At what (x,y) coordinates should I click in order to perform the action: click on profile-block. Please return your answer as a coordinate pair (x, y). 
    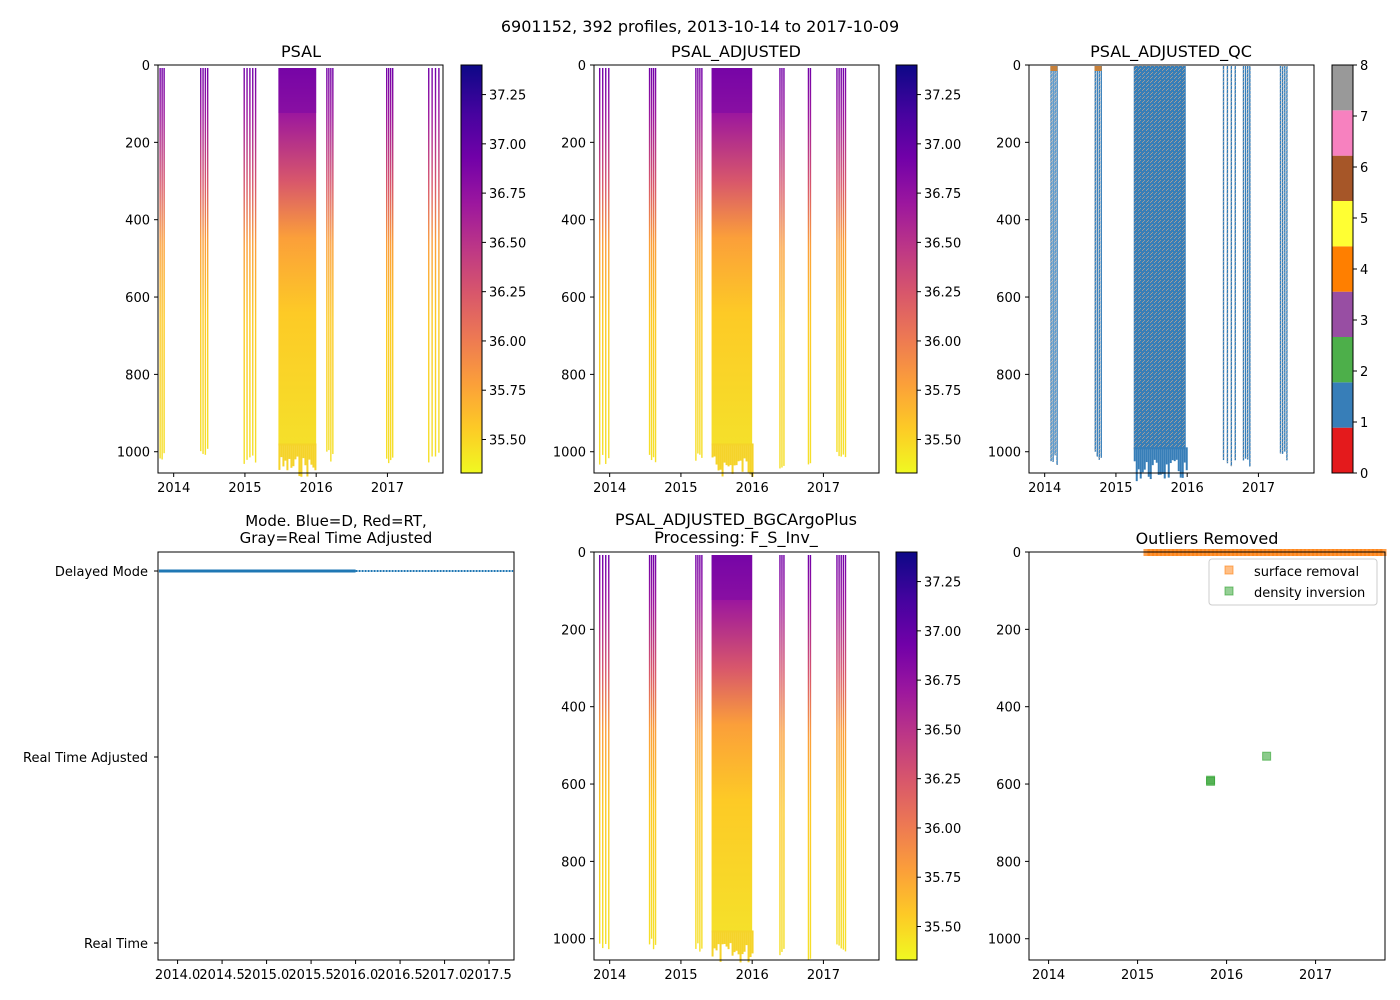
    Looking at the image, I should click on (732, 257).